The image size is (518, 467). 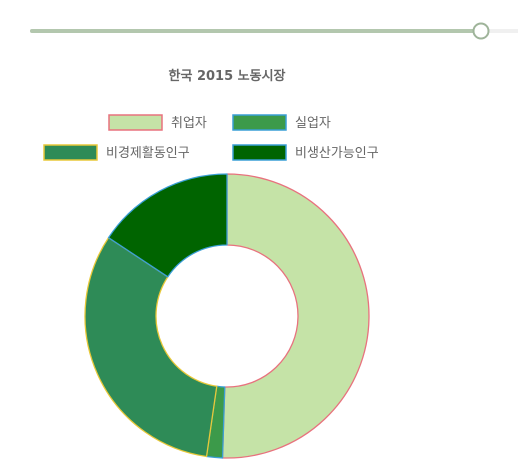 What do you see at coordinates (148, 153) in the screenshot?
I see `legend-label-inactive: 비경제활동인구` at bounding box center [148, 153].